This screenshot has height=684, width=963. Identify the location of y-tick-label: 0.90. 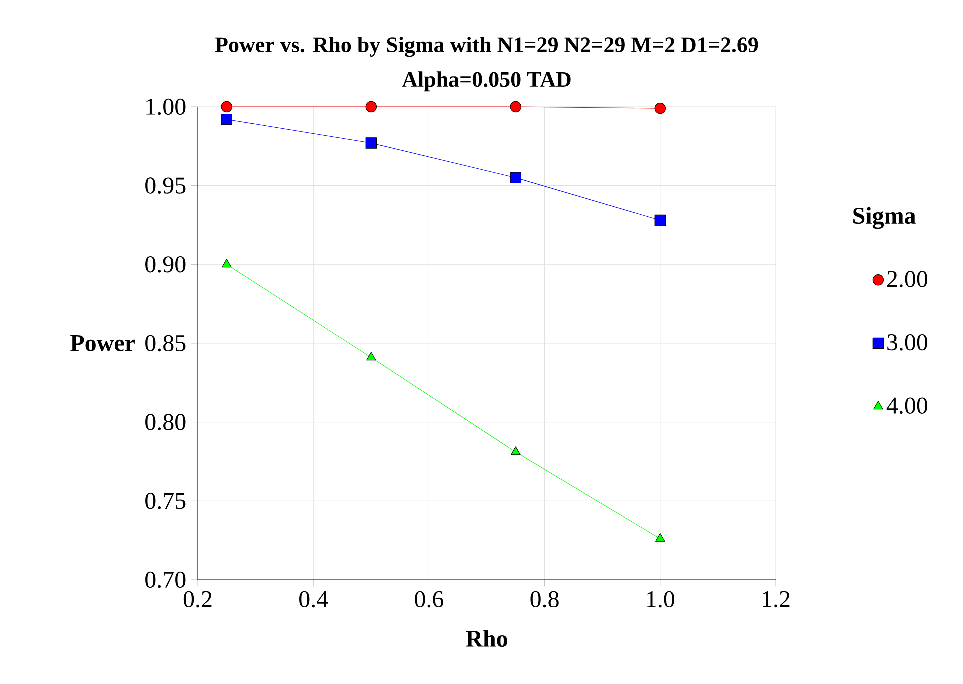
(166, 264).